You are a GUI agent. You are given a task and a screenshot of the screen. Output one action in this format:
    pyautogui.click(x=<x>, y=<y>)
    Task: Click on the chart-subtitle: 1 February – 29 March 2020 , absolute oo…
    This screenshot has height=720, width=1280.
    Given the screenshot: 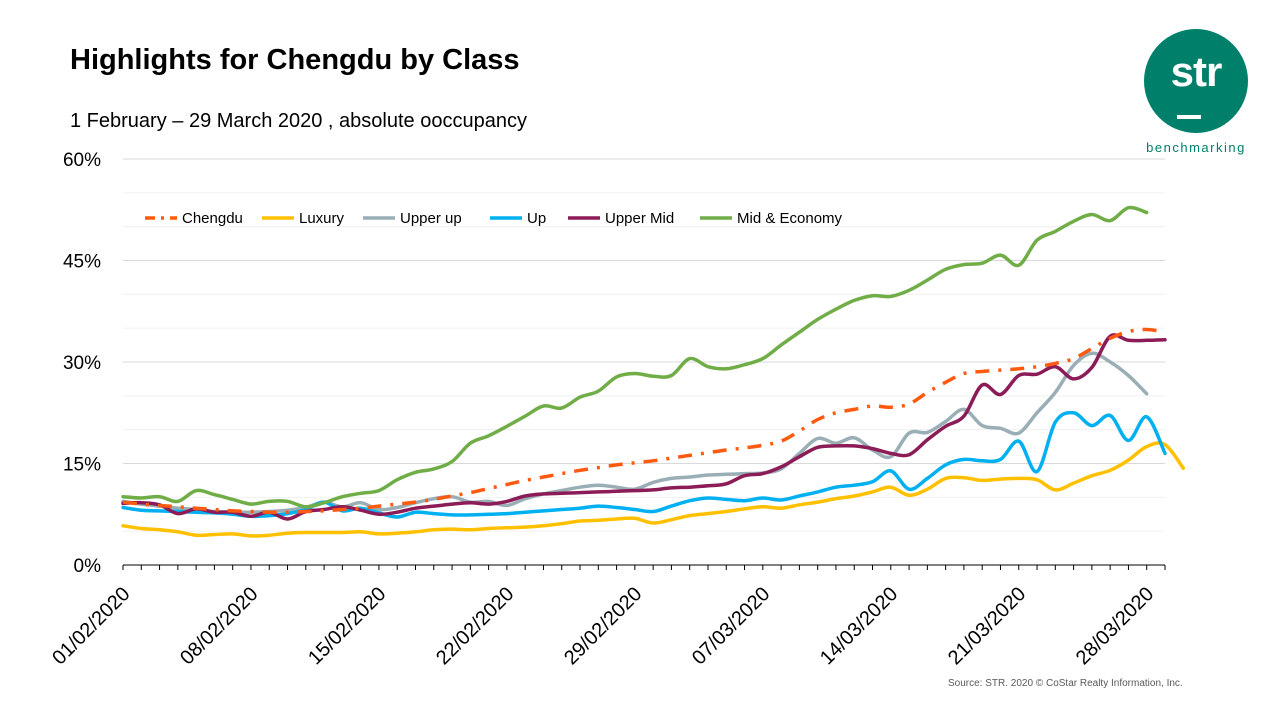 What is the action you would take?
    pyautogui.click(x=298, y=121)
    